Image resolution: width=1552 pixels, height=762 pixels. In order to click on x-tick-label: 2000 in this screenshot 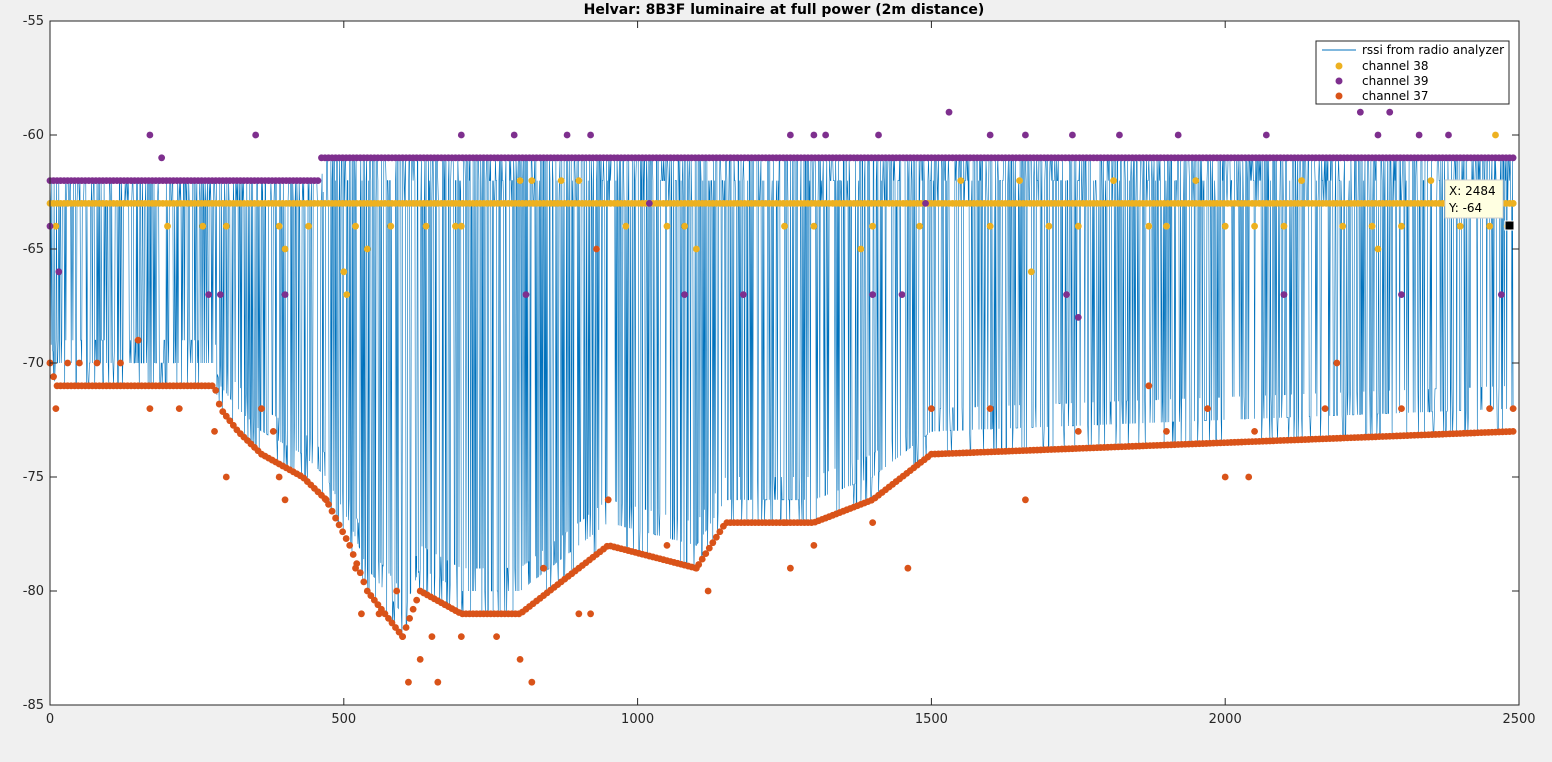, I will do `click(1225, 719)`.